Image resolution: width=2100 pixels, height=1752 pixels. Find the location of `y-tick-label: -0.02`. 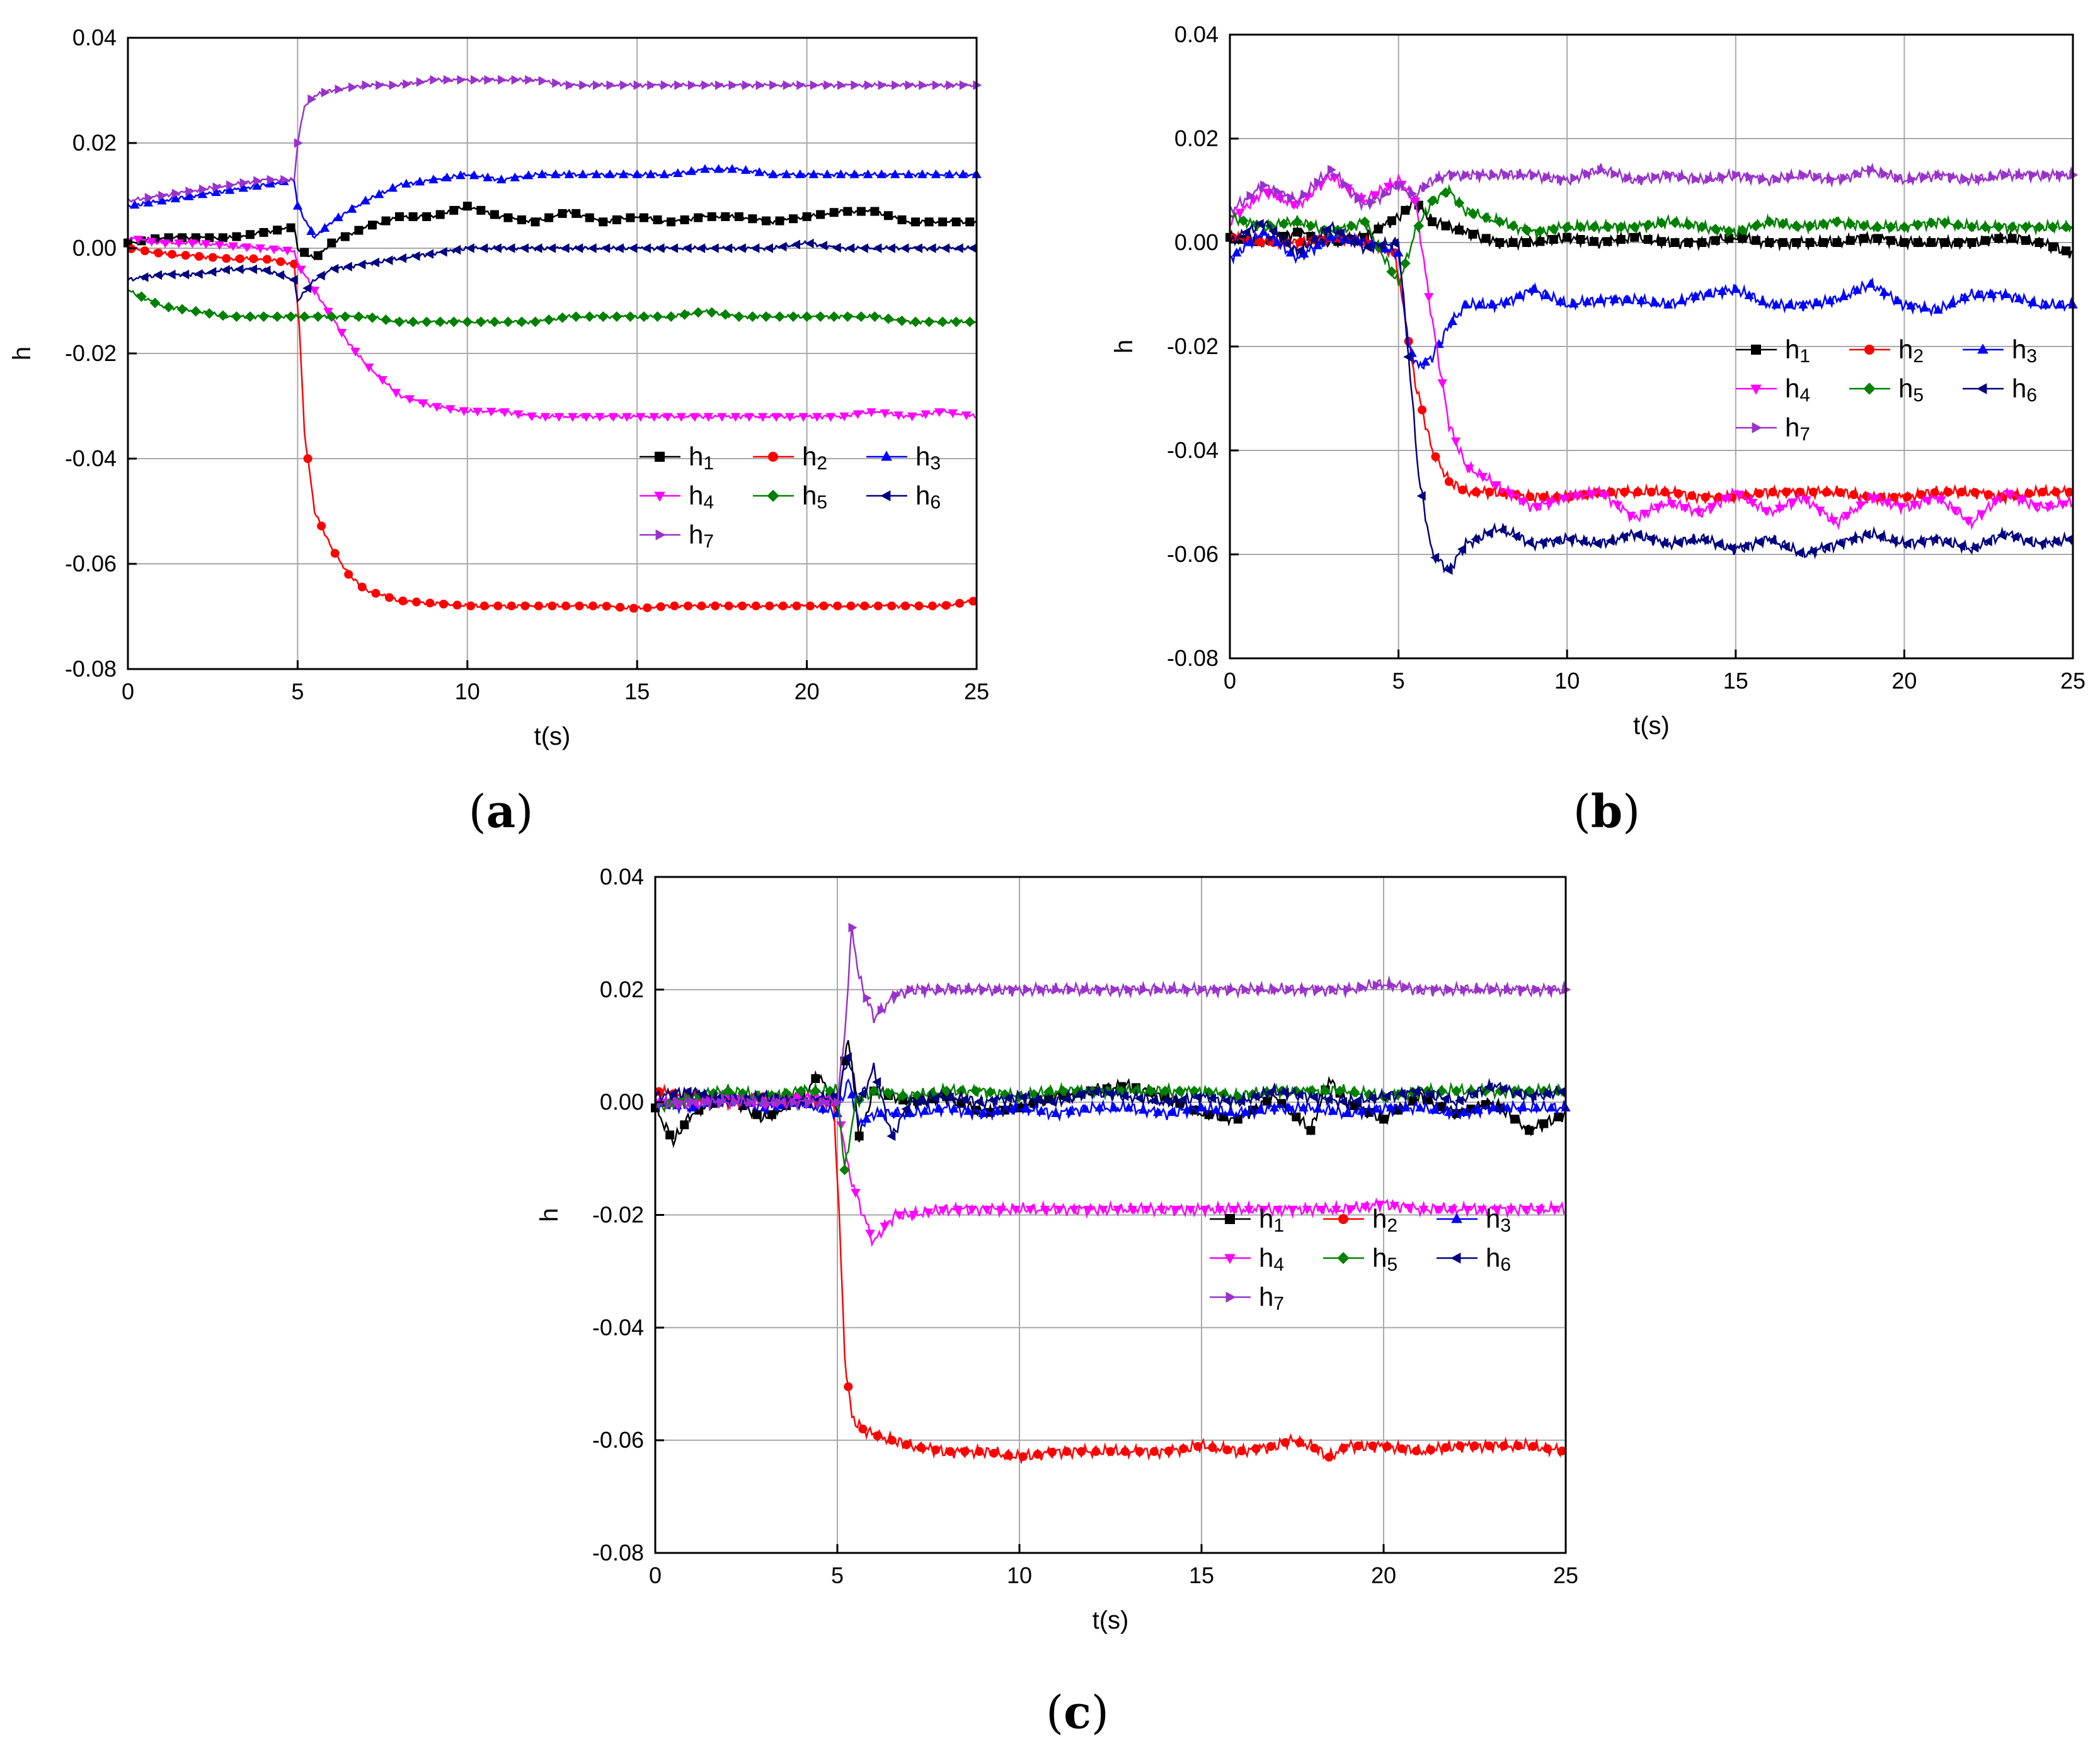

y-tick-label: -0.02 is located at coordinates (1193, 346).